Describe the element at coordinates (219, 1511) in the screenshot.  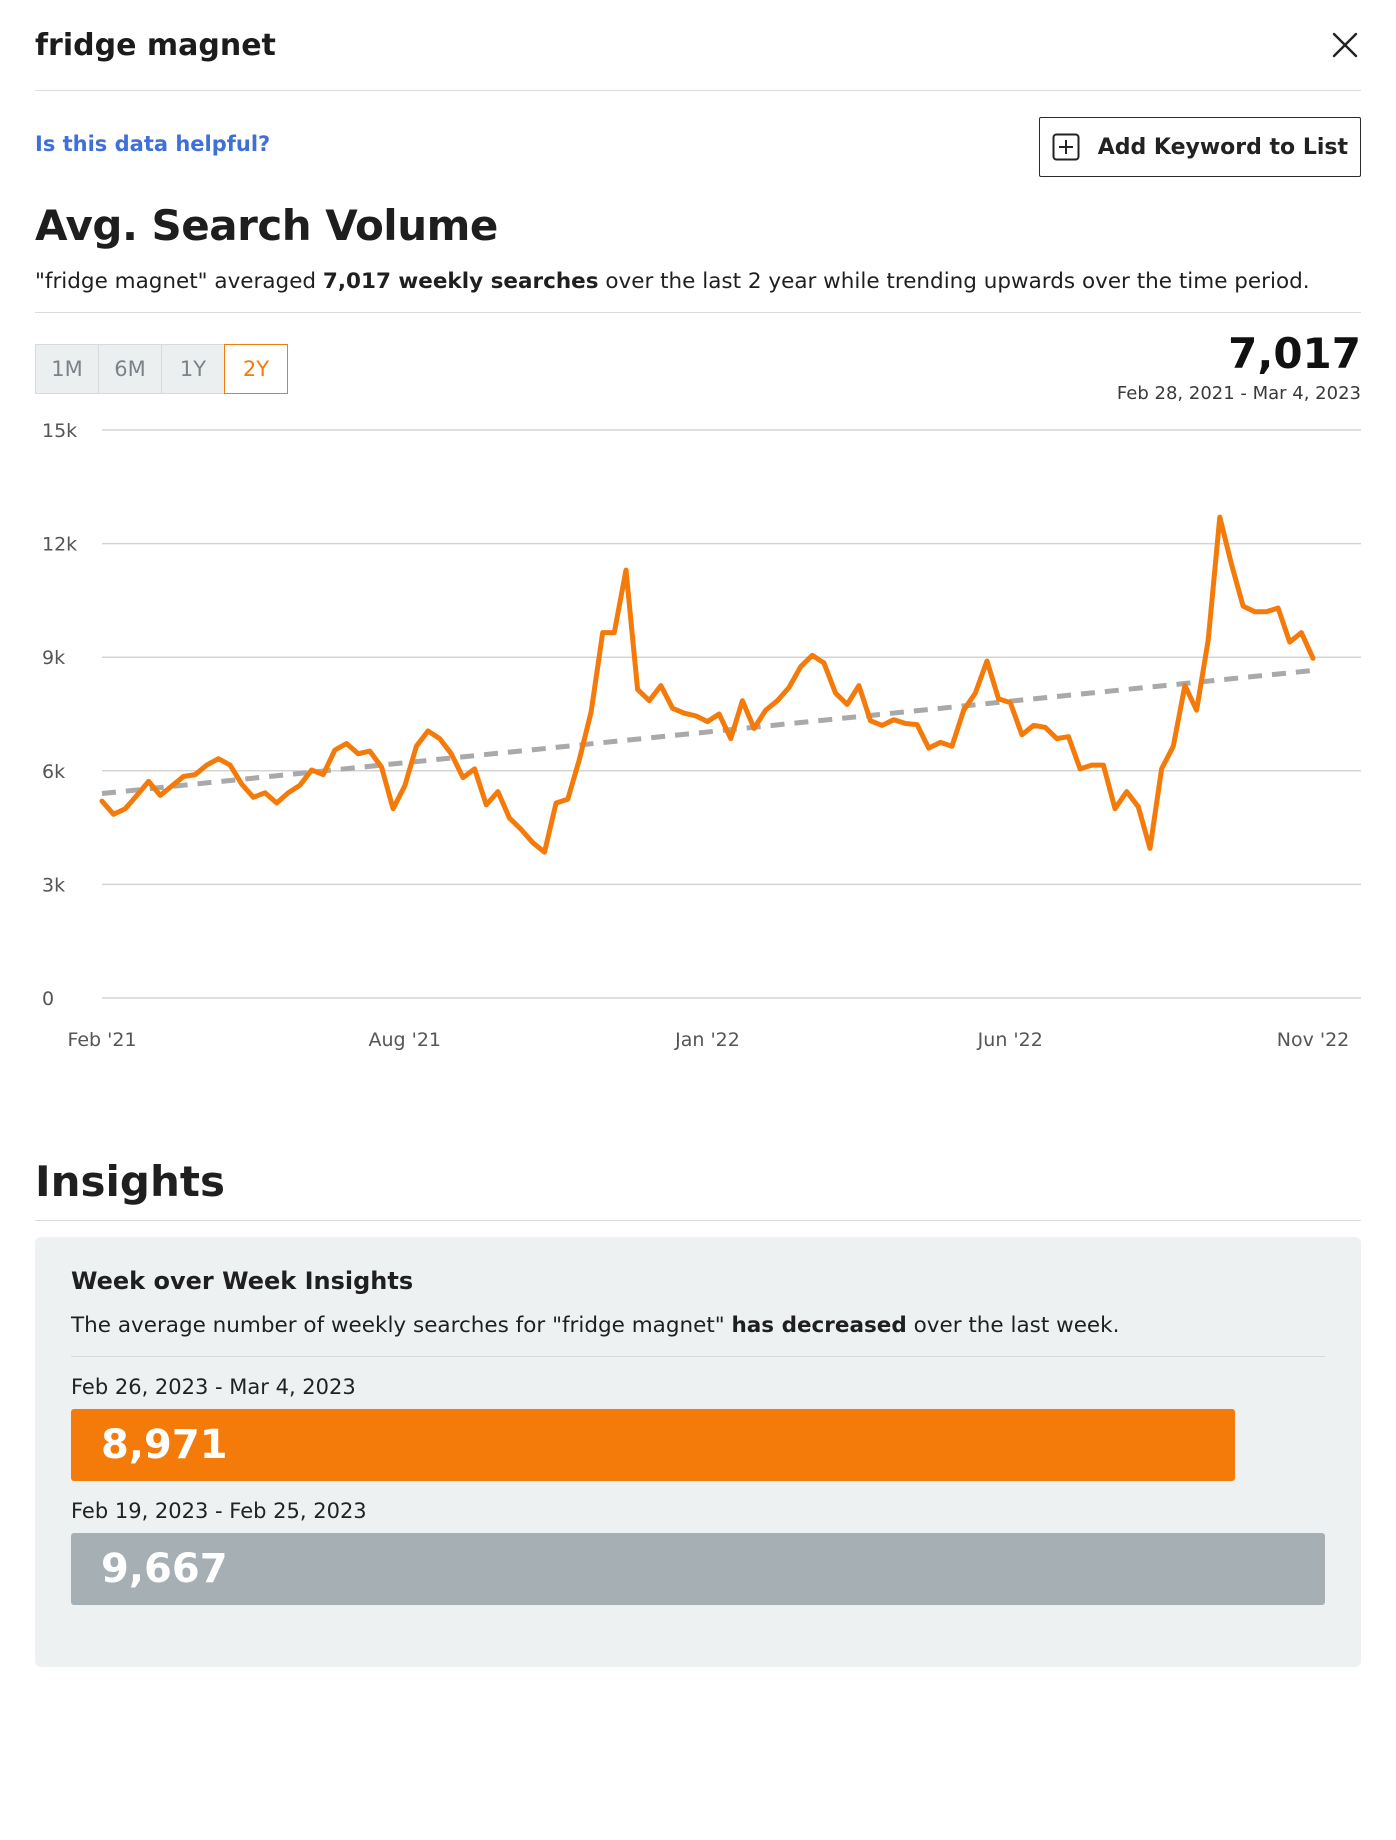
I see `previous-week-label: Feb 19, 2023 - Feb 25, 2023` at that location.